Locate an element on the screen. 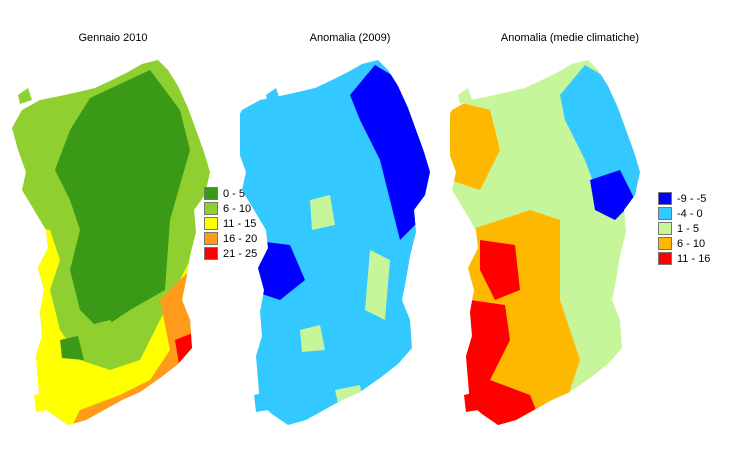 This screenshot has height=450, width=730. legend-item: -4 - 0 is located at coordinates (684, 213).